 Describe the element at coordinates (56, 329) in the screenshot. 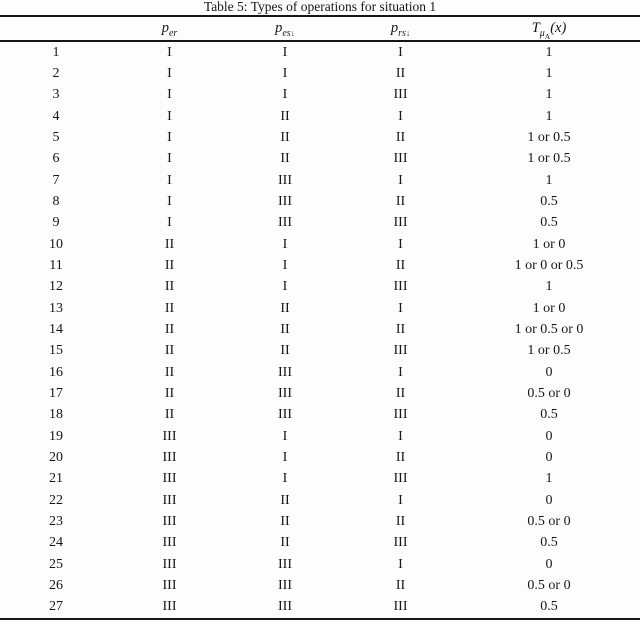

I see `row-number-cell: 14` at that location.